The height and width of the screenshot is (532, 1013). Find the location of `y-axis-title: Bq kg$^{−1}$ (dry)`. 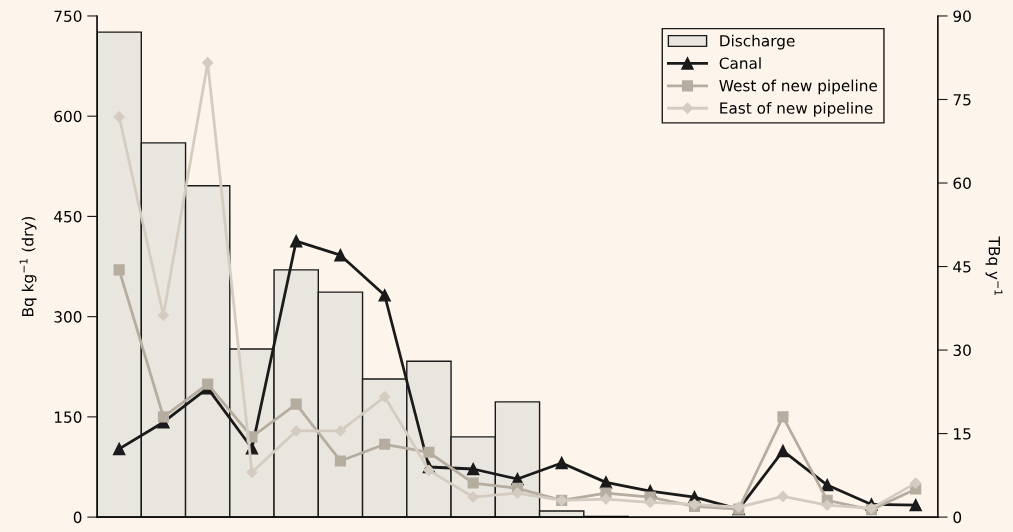

y-axis-title: Bq kg$^{−1}$ (dry) is located at coordinates (28, 266).